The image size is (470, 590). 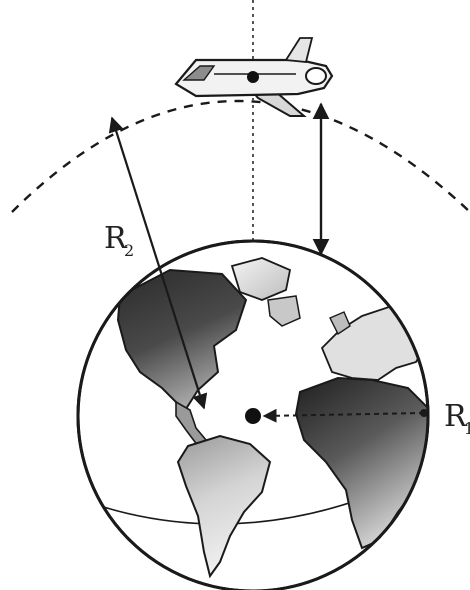 What do you see at coordinates (224, 506) in the screenshot?
I see `south-america-landmass` at bounding box center [224, 506].